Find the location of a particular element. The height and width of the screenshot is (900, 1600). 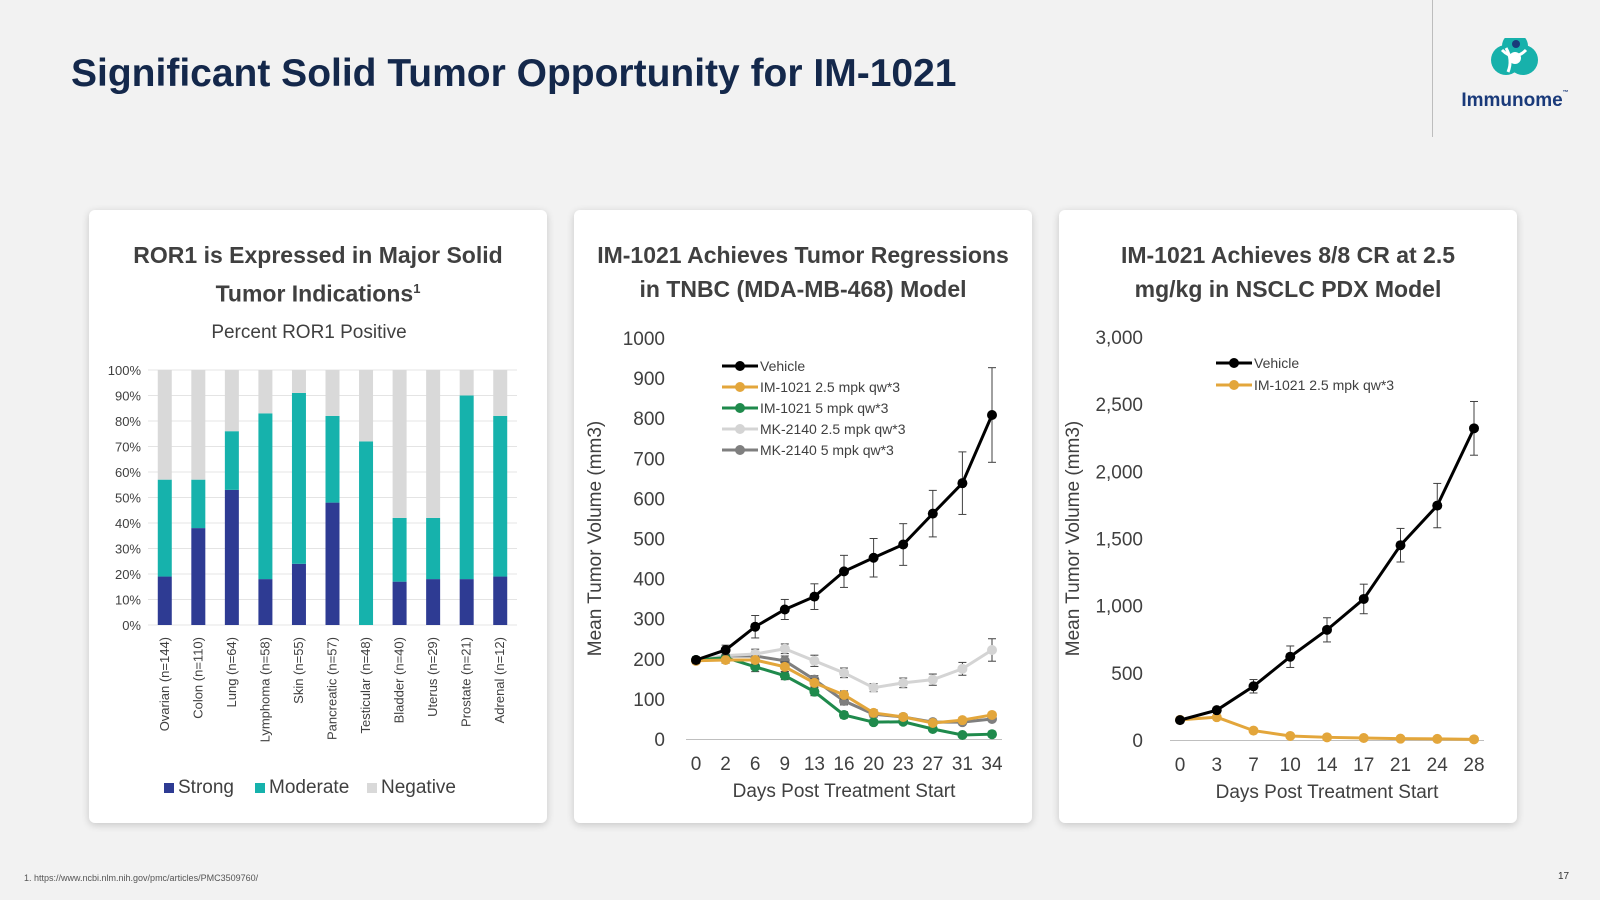

y-tick-label: 0 is located at coordinates (1137, 741).